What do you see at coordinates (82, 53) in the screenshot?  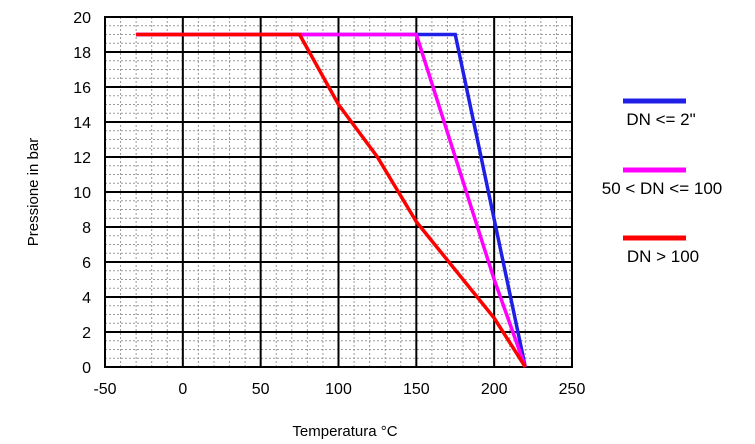 I see `y-tick-label: 18` at bounding box center [82, 53].